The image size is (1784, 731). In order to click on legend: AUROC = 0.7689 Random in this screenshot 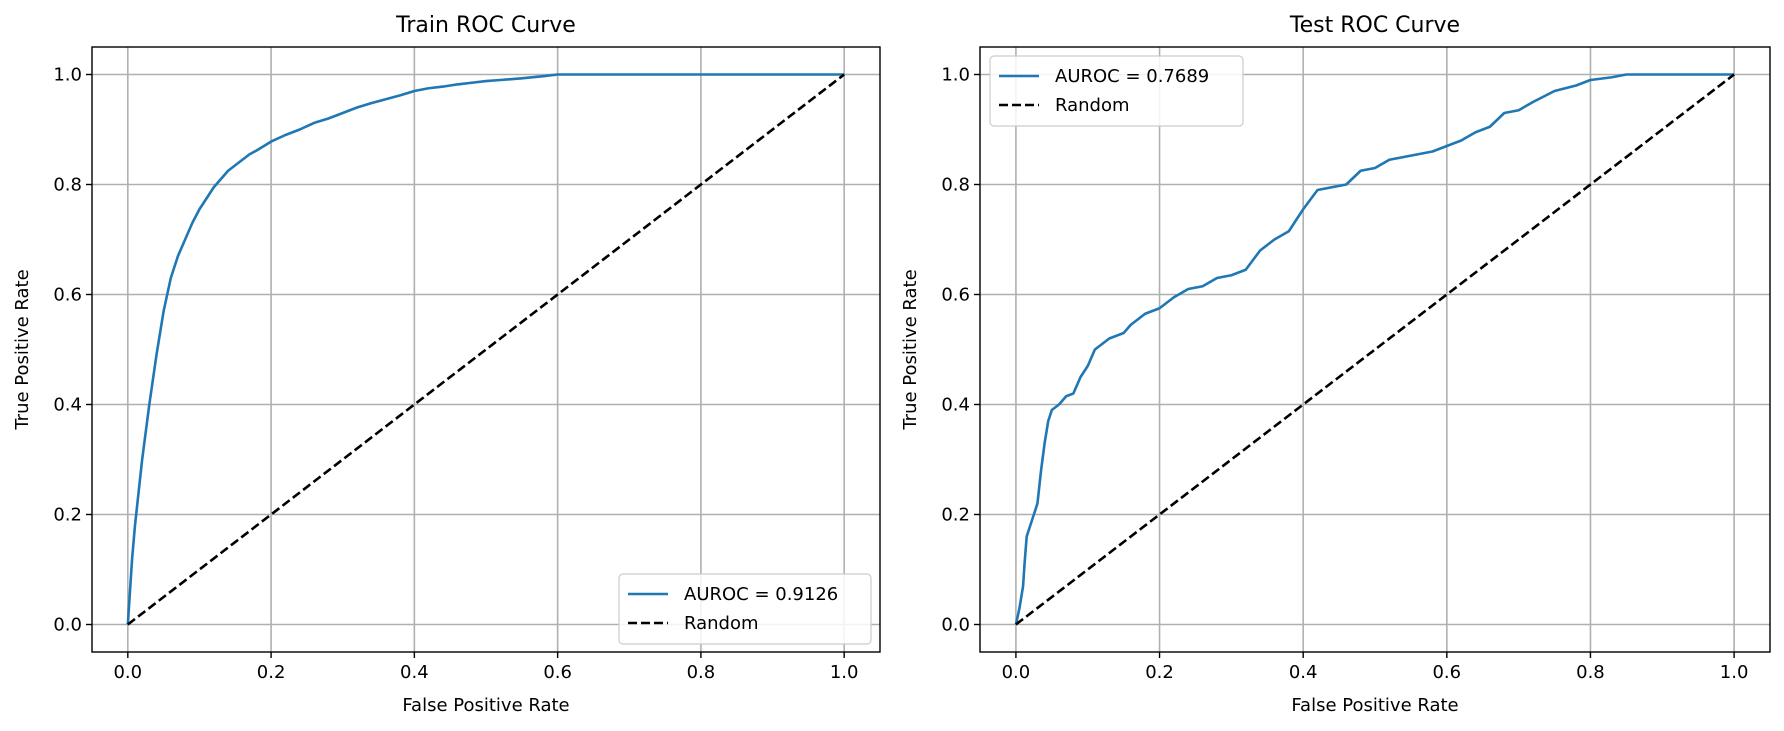, I will do `click(1116, 91)`.